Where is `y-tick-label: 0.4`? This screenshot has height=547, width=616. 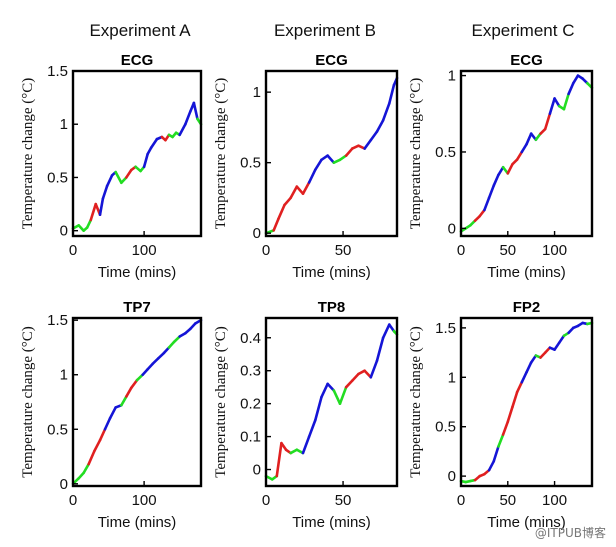
y-tick-label: 0.4 is located at coordinates (250, 338).